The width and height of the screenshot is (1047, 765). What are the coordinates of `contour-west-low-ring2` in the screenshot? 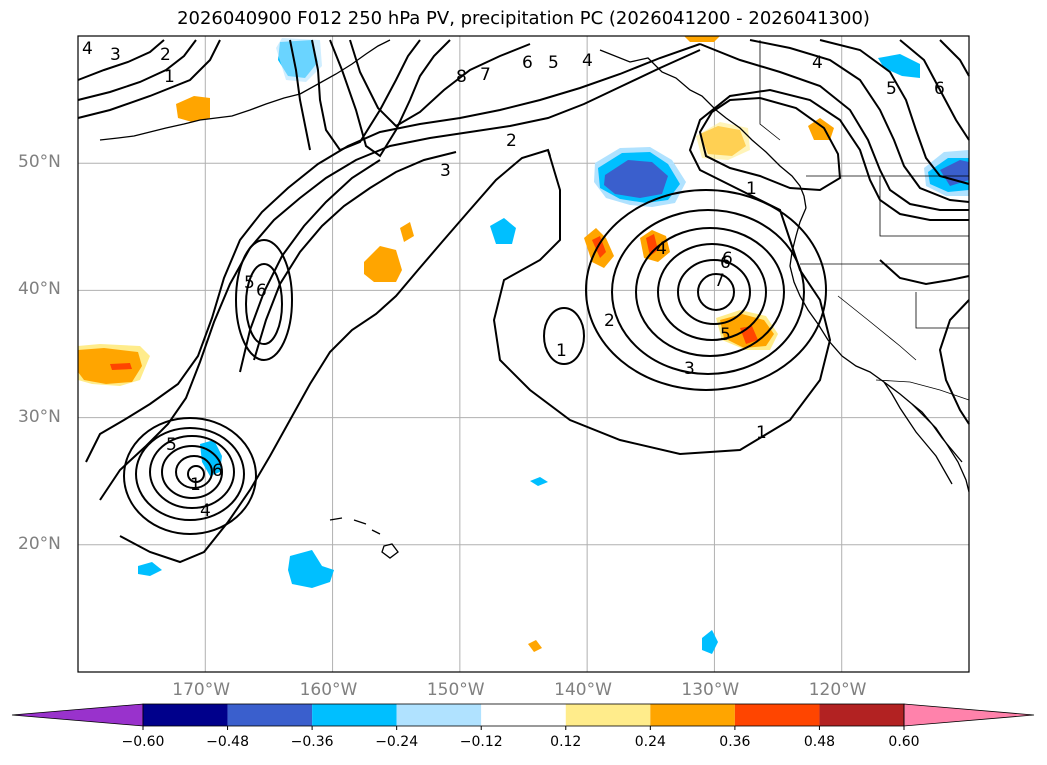 It's located at (190, 474).